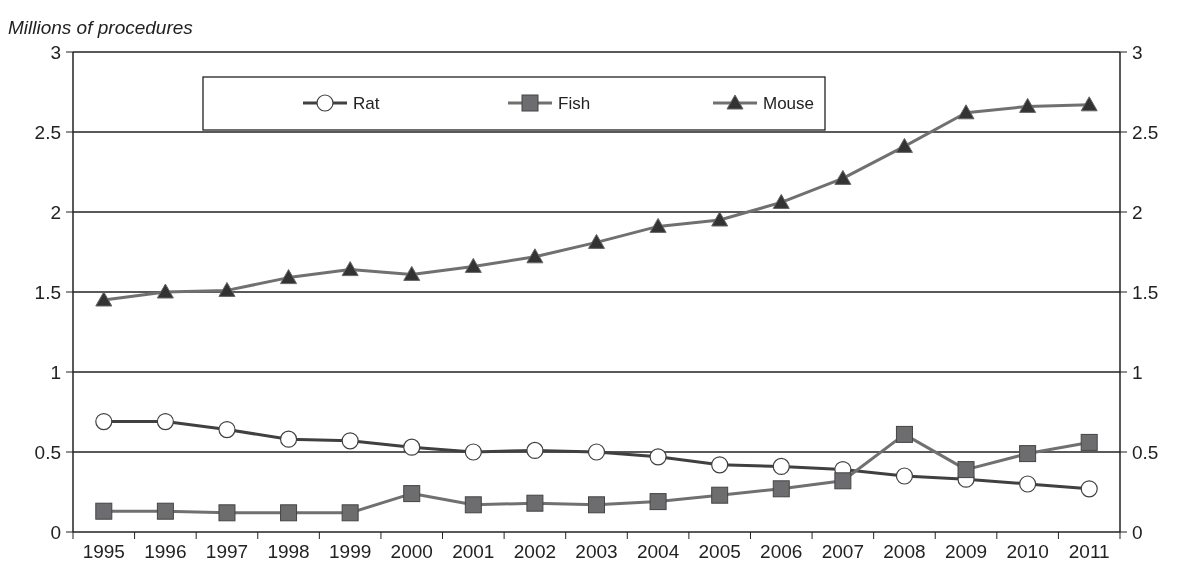  I want to click on y-tick-label: 1.5, so click(47, 292).